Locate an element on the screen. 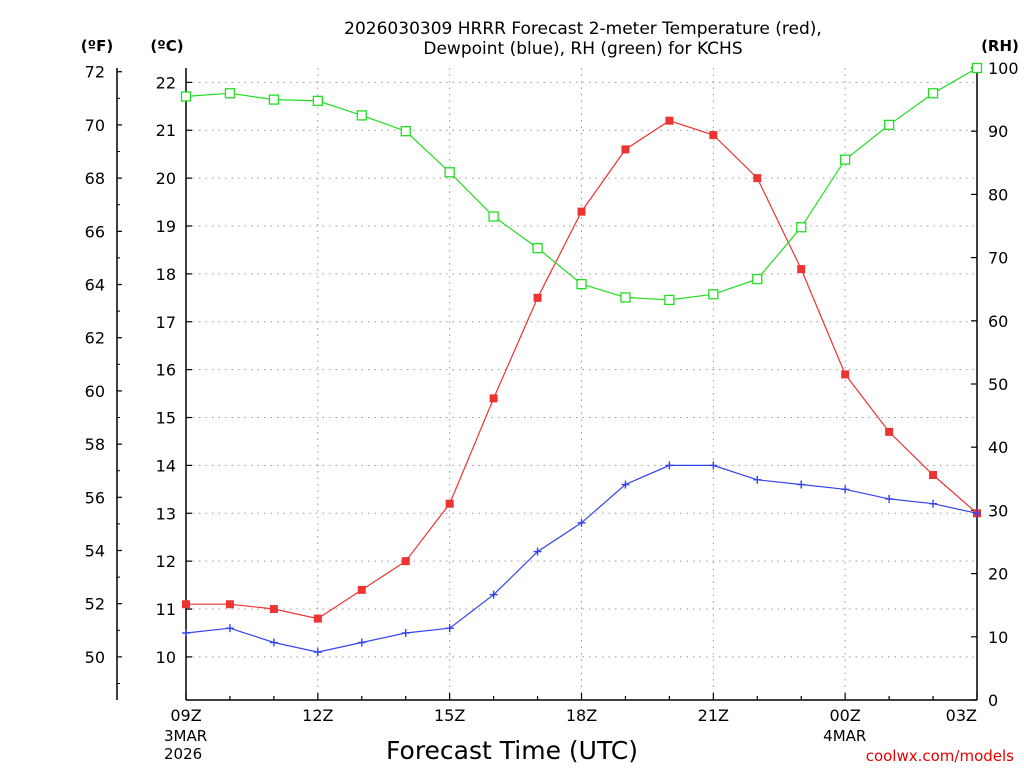 The height and width of the screenshot is (768, 1024). fahrenheit-tick-label: 52 is located at coordinates (95, 604).